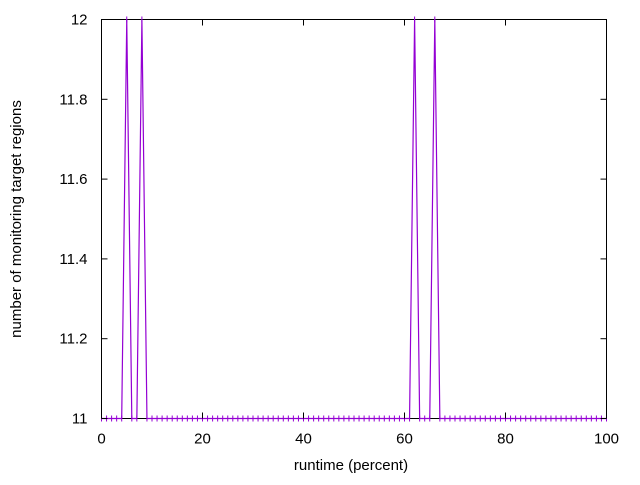  What do you see at coordinates (505, 439) in the screenshot?
I see `x-tick-label: 80` at bounding box center [505, 439].